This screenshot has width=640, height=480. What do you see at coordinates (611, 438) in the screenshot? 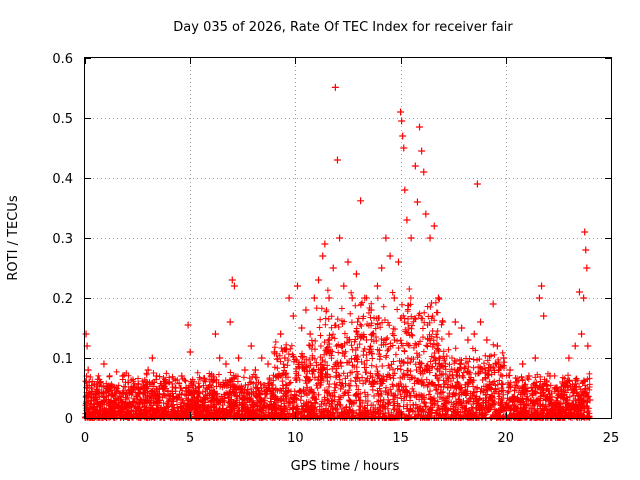
I see `x-tick-label: 25` at bounding box center [611, 438].